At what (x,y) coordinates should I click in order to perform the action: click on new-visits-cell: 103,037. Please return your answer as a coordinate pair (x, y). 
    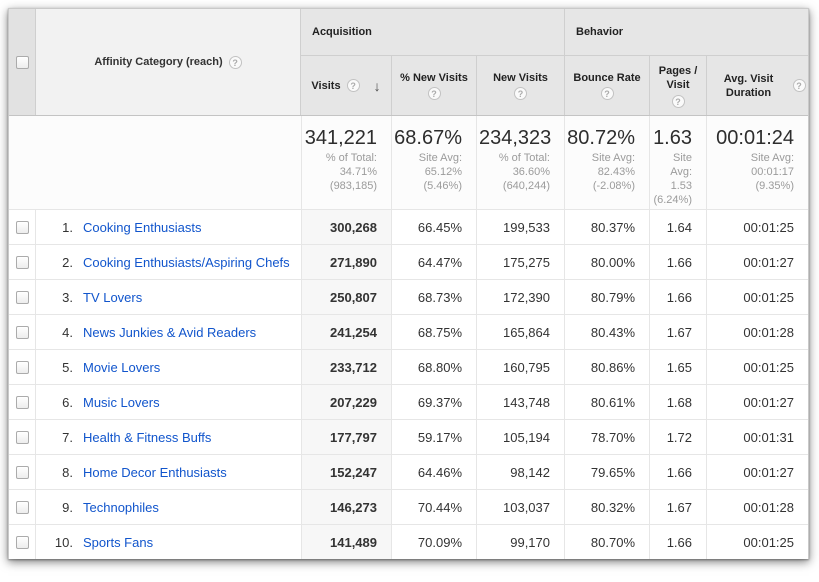
    Looking at the image, I should click on (520, 507).